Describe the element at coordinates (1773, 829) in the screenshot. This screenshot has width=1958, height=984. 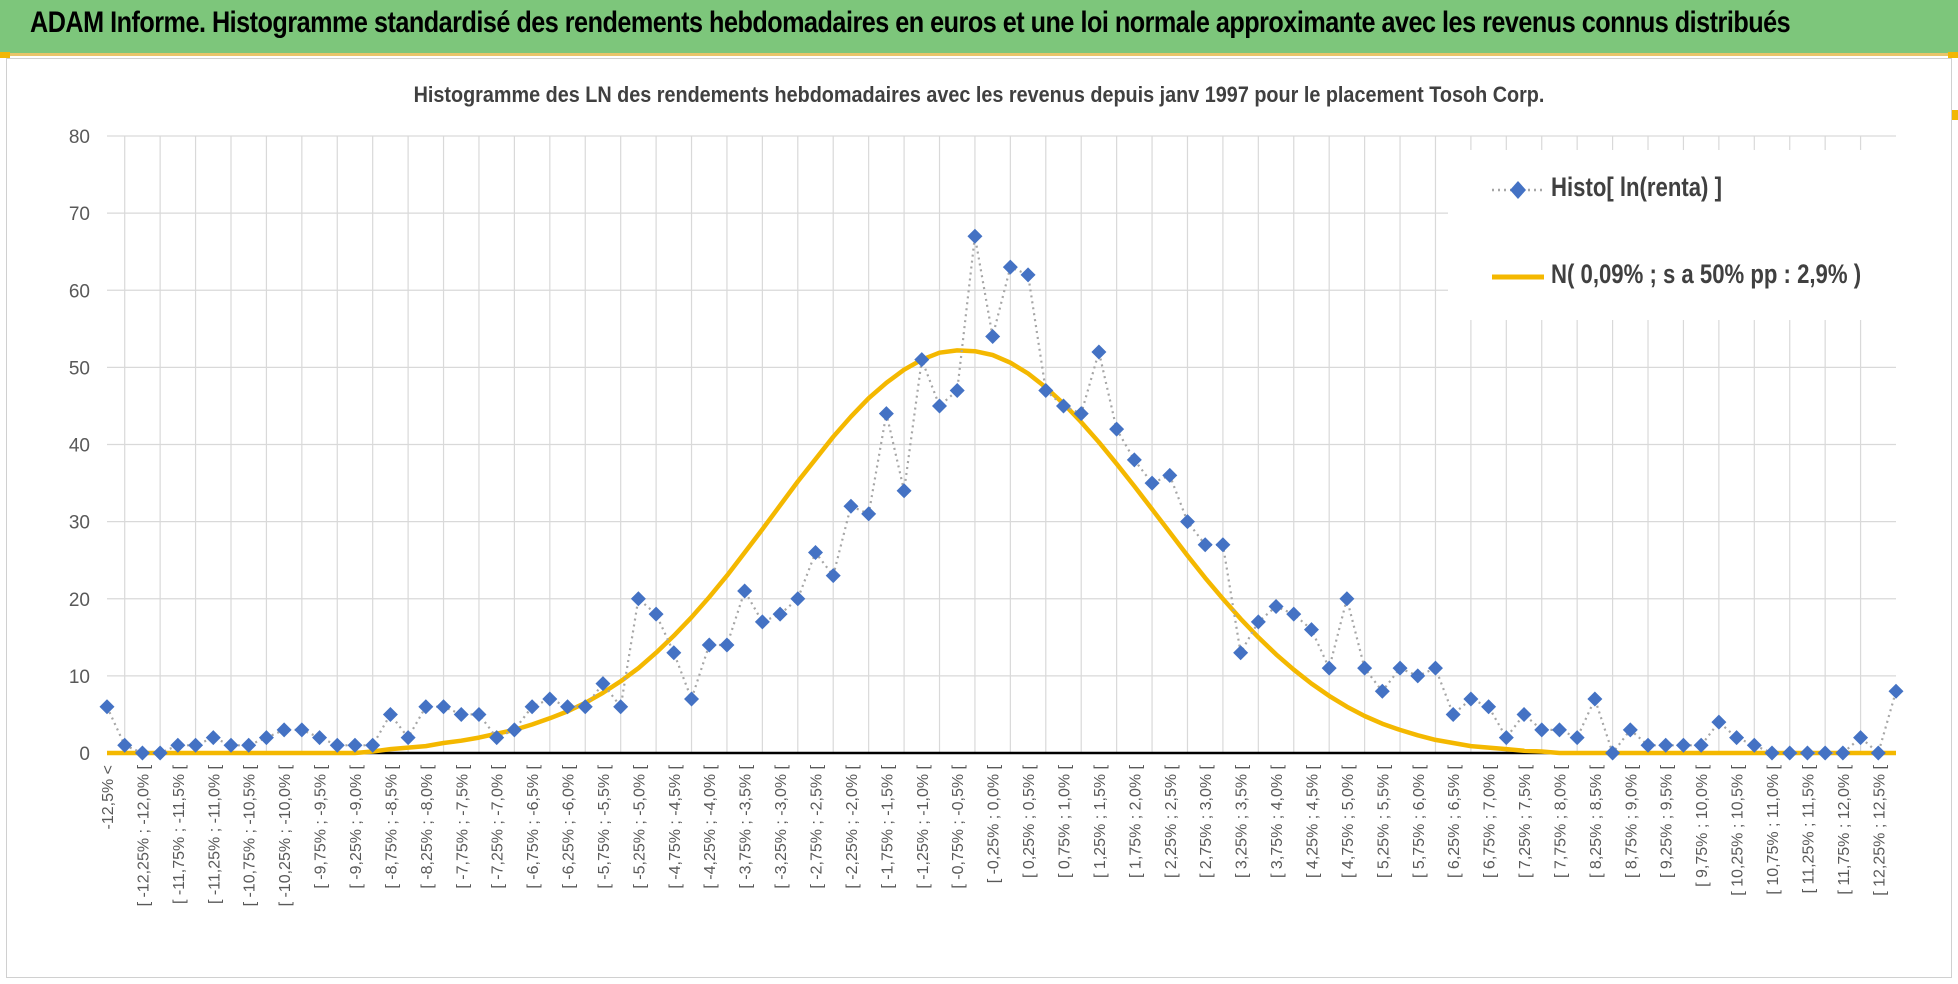
I see `x-tick-label: [ 10,75% ; 11,0% [` at that location.